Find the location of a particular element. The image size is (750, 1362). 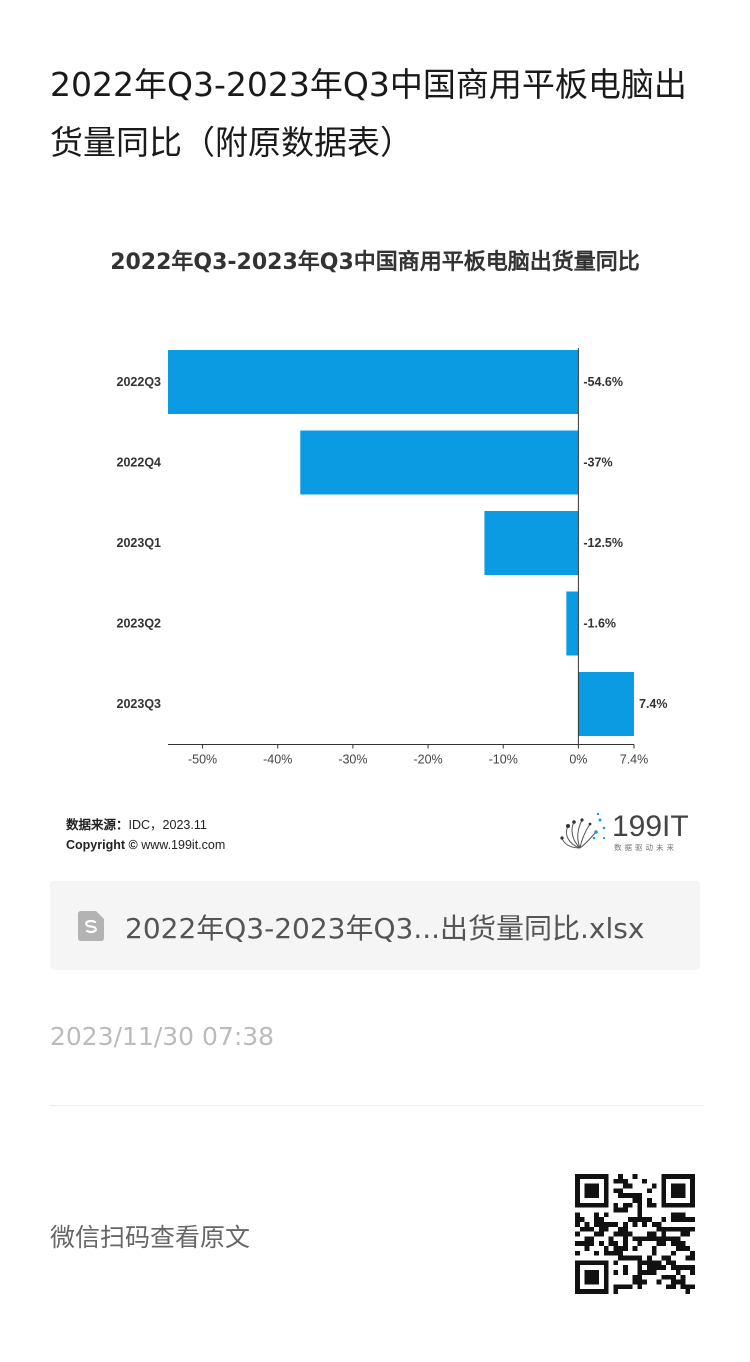

category-label: 2022Q4 is located at coordinates (139, 463).